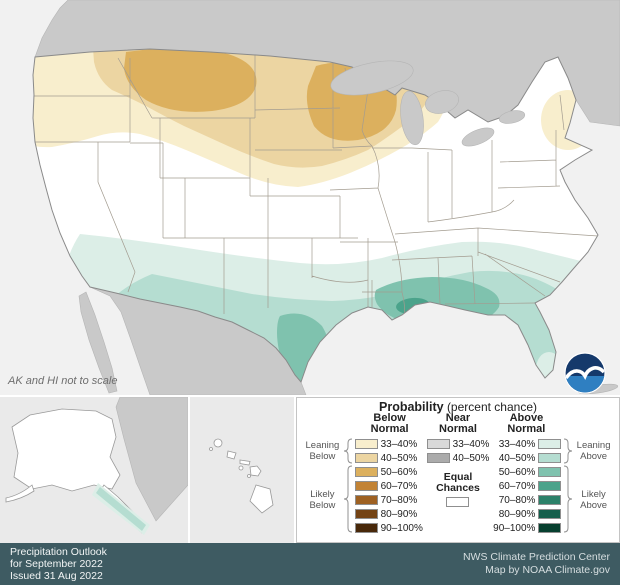 This screenshot has width=620, height=585. What do you see at coordinates (98, 342) in the screenshot?
I see `baja-peninsula` at bounding box center [98, 342].